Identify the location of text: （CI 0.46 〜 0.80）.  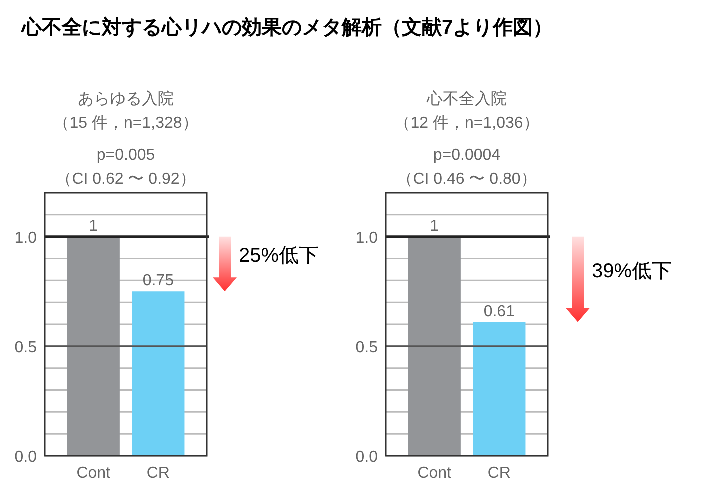
(467, 179).